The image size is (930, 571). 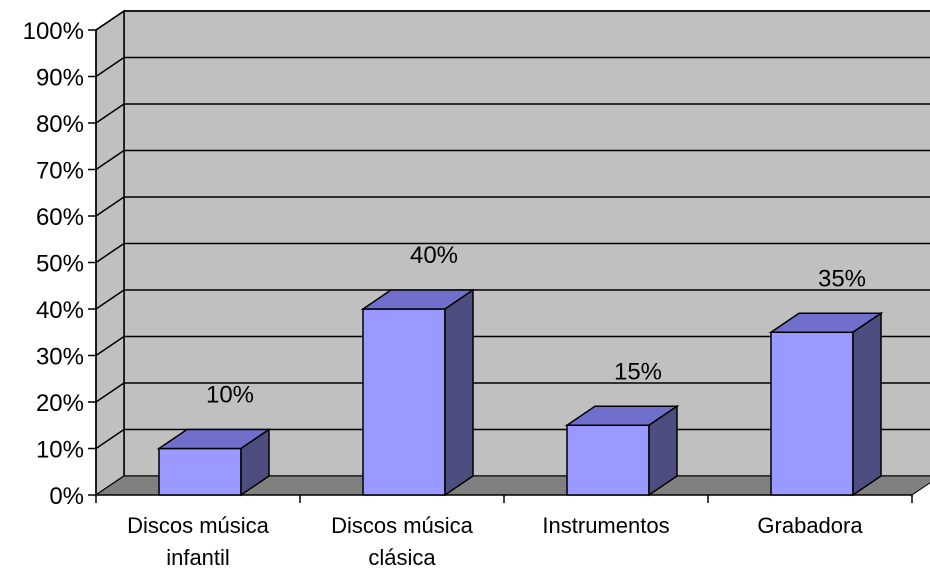 What do you see at coordinates (53, 31) in the screenshot?
I see `y-tick-label: 100%` at bounding box center [53, 31].